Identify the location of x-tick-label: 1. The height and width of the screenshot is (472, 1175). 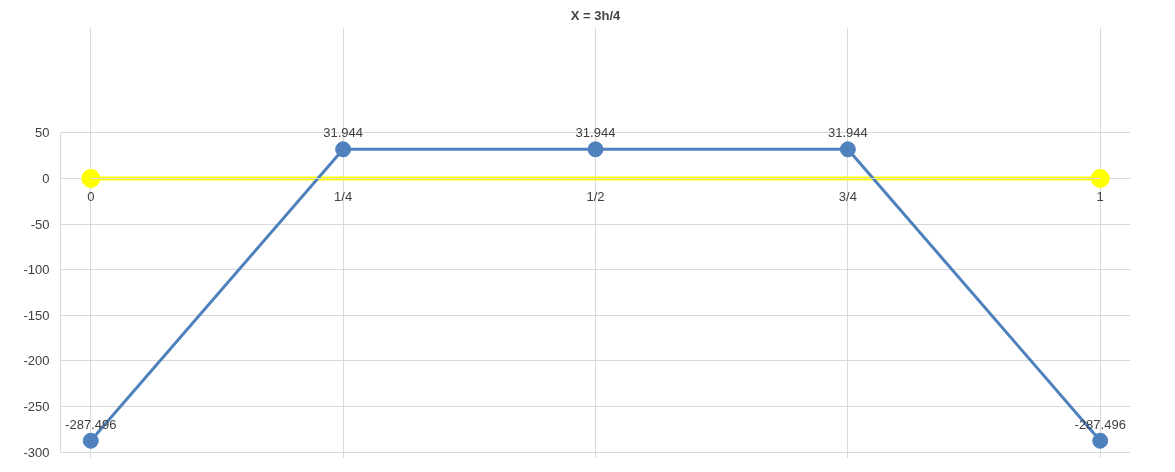
(1100, 197).